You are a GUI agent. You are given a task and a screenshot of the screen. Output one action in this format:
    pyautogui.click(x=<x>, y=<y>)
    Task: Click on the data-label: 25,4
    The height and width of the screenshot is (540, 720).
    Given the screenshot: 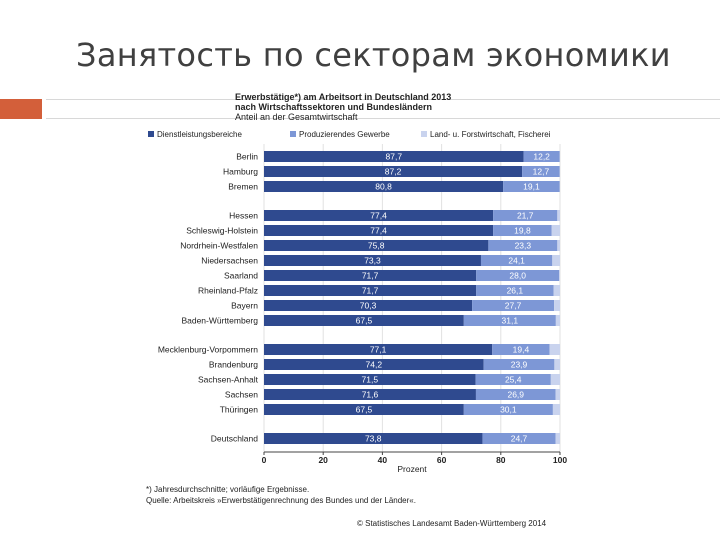 What is the action you would take?
    pyautogui.click(x=513, y=380)
    